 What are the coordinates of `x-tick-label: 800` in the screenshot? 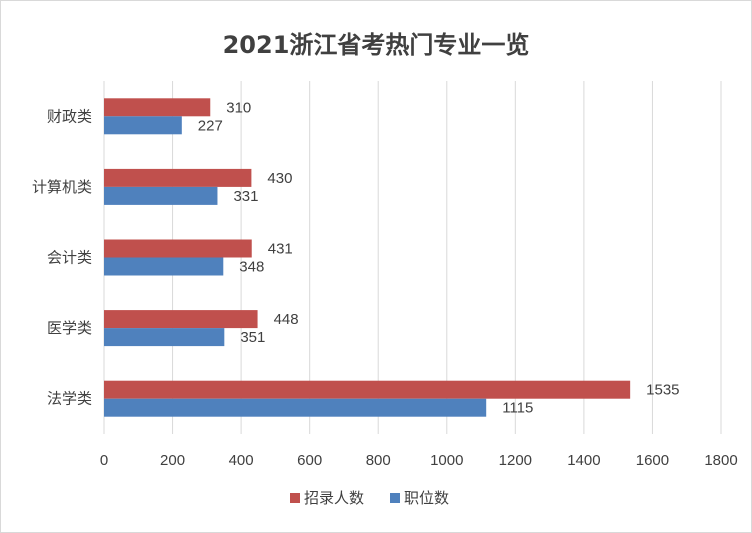 It's located at (378, 460).